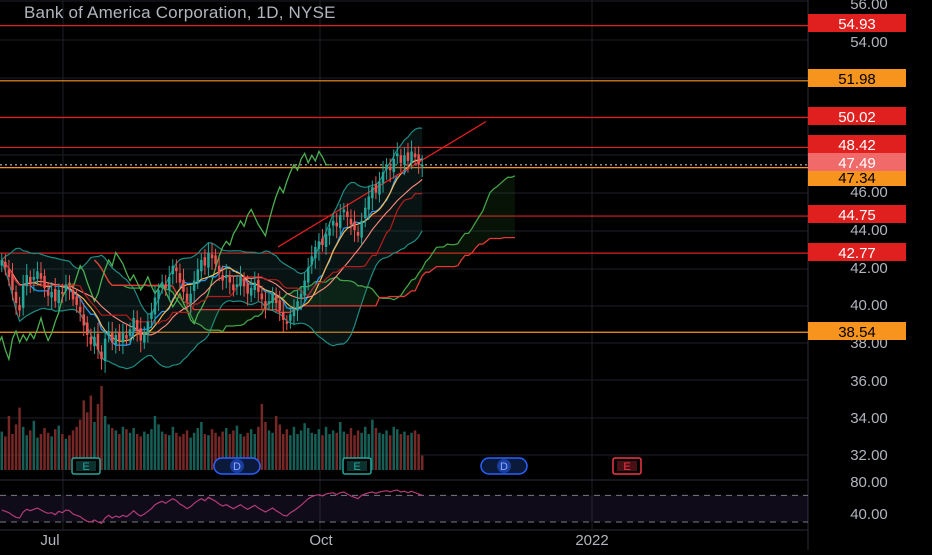 This screenshot has width=932, height=555. What do you see at coordinates (180, 12) in the screenshot?
I see `chart-title: Bank of America Corporation, 1D, NYSE` at bounding box center [180, 12].